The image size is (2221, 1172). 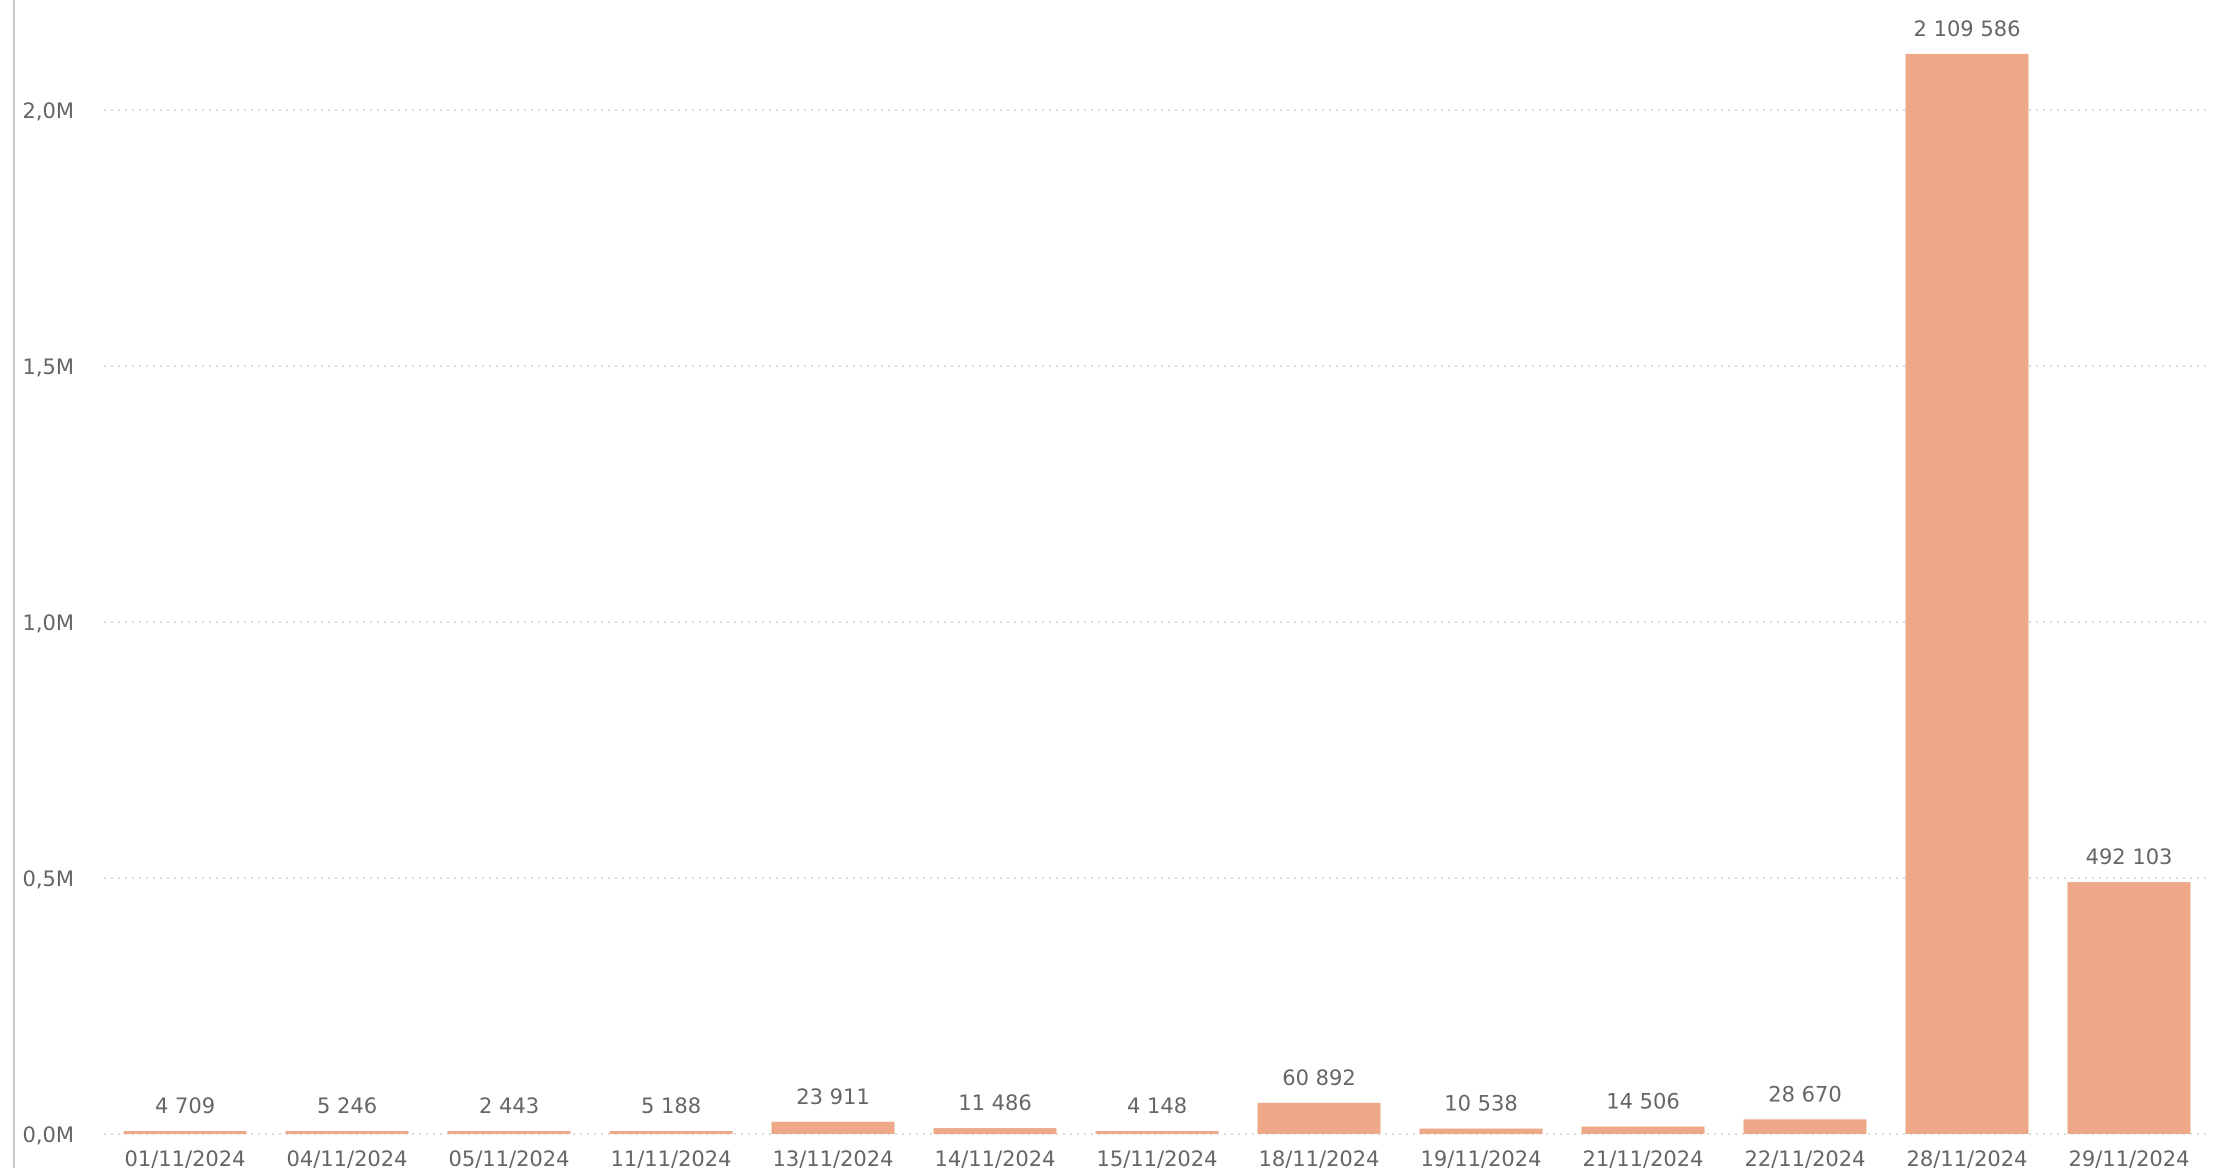 I want to click on data-label: 14 506, so click(x=1642, y=1102).